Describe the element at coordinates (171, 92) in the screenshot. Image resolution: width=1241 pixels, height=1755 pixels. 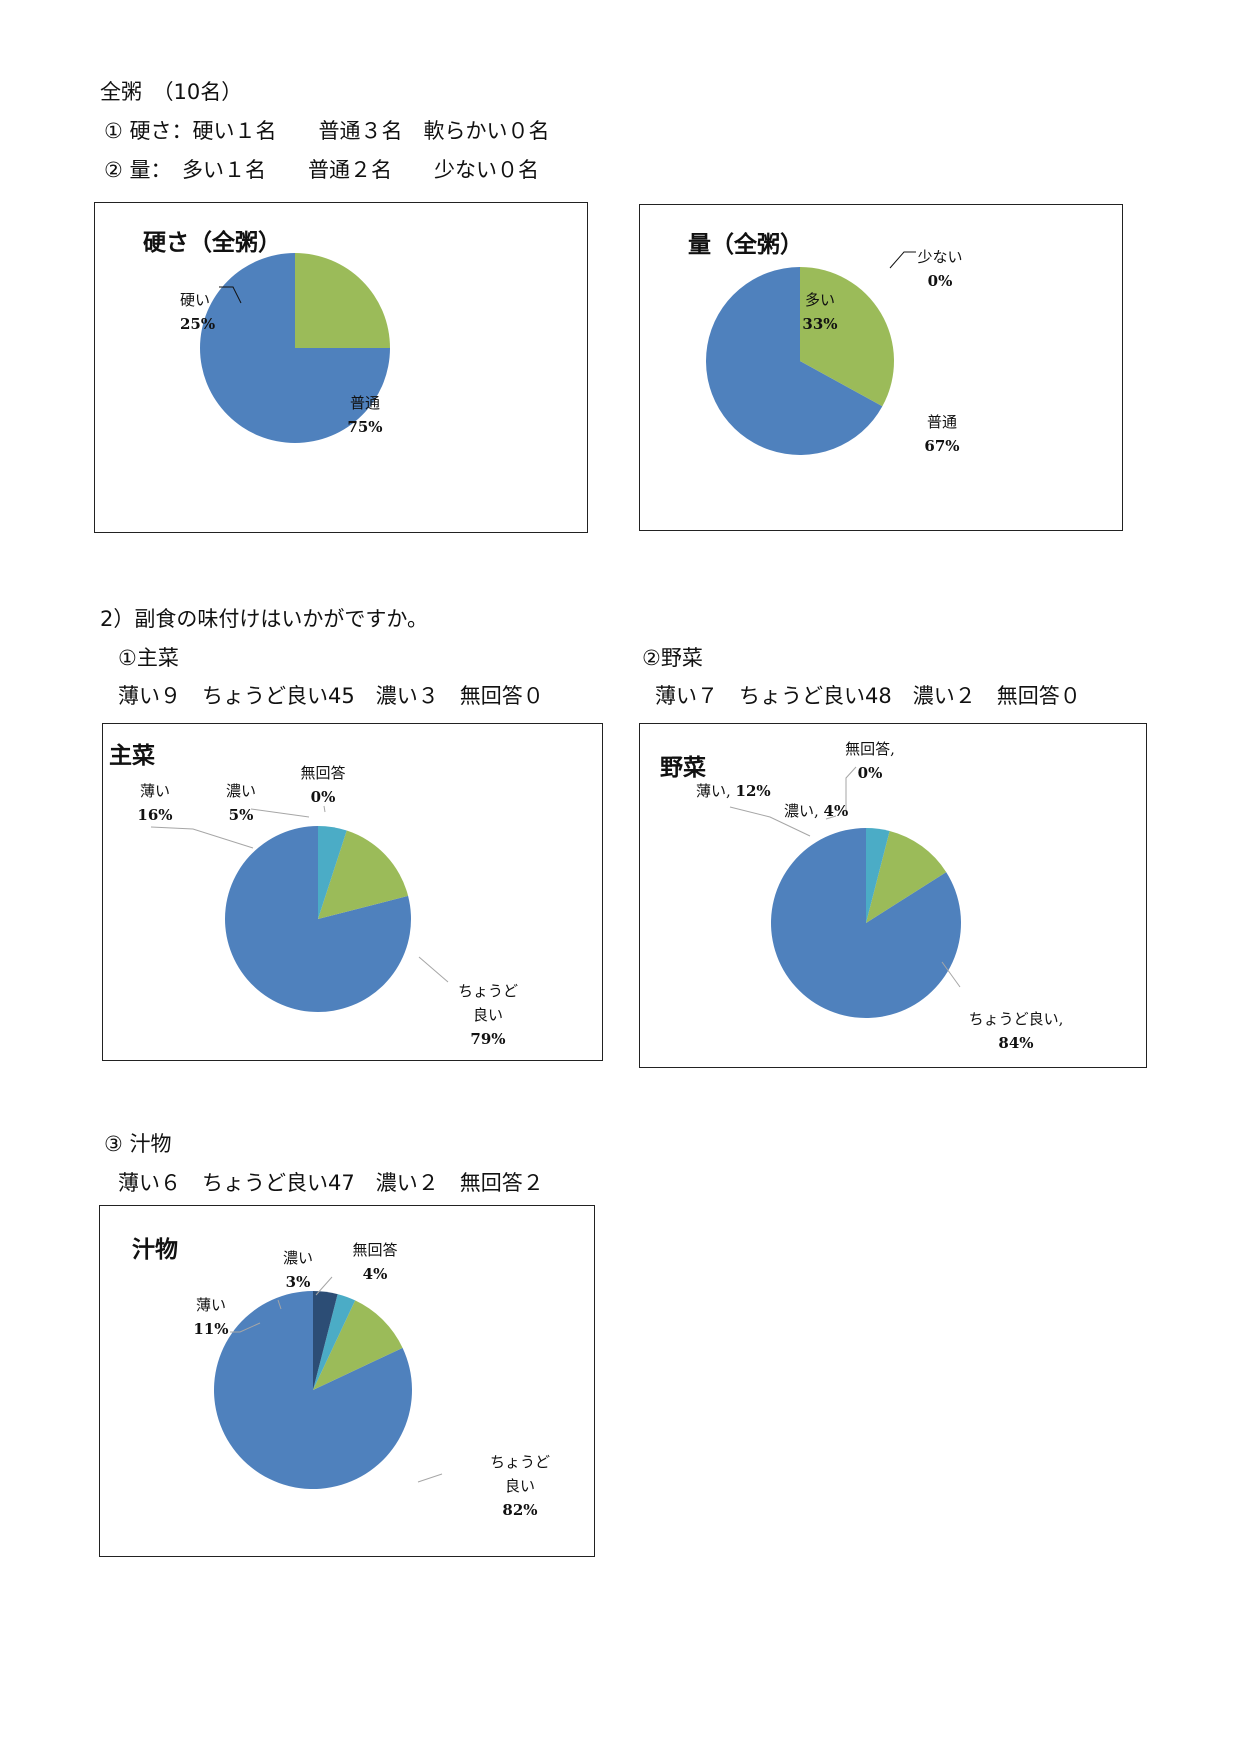
I see `section1-heading: 全粥 （10名）` at that location.